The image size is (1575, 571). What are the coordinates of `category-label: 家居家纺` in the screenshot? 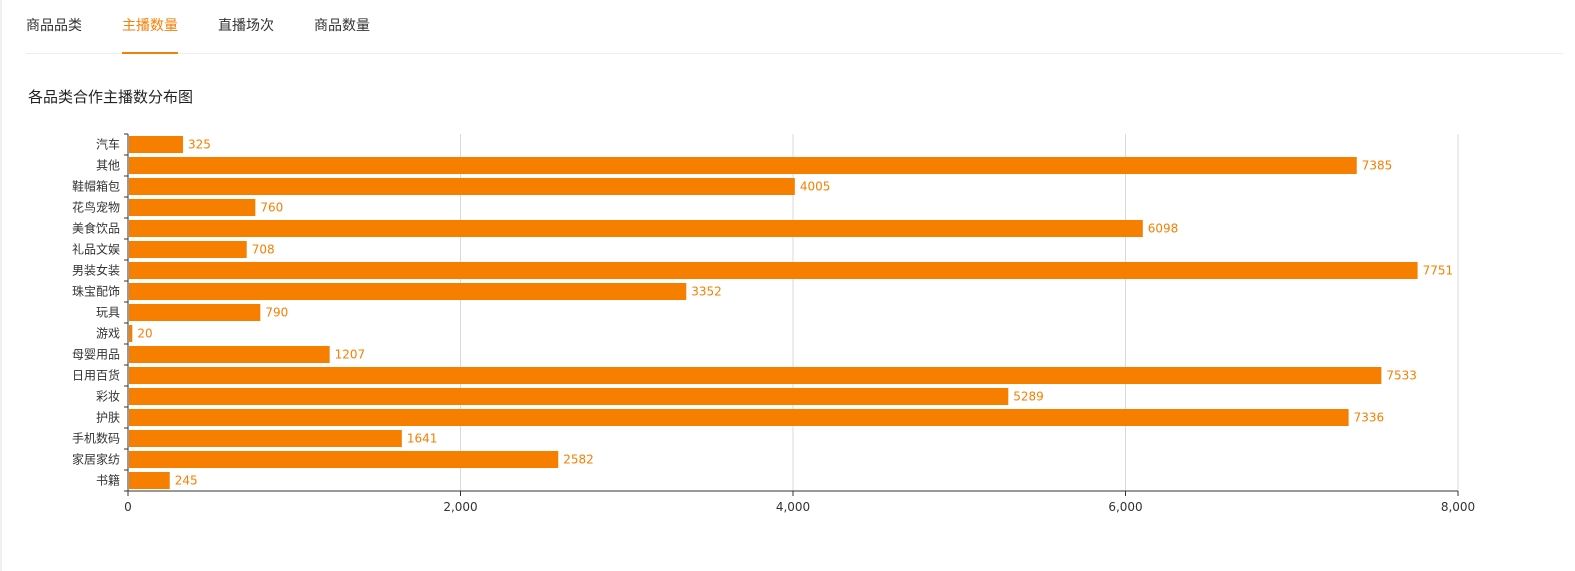 It's located at (96, 459).